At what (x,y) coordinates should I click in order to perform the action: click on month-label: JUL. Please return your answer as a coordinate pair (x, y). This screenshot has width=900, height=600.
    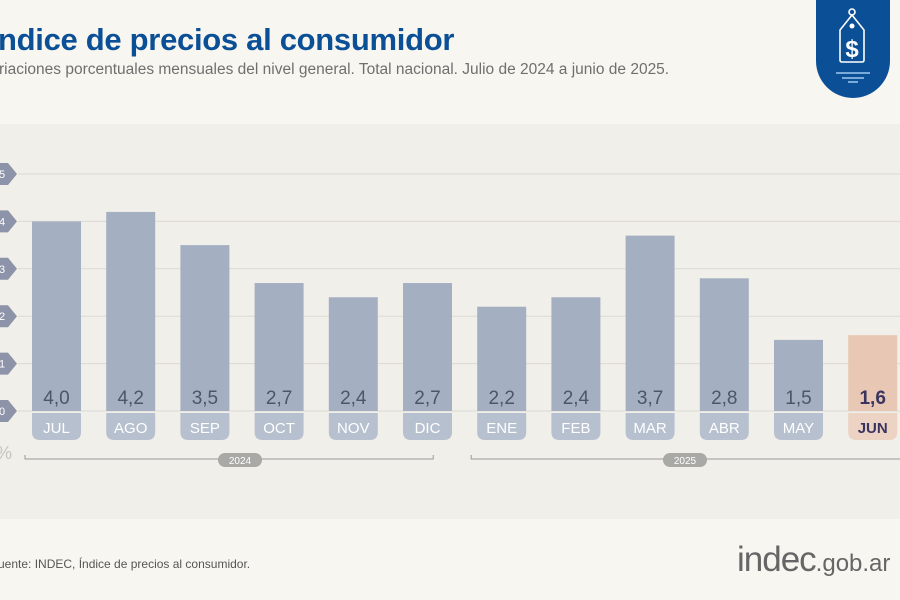
    Looking at the image, I should click on (56, 428).